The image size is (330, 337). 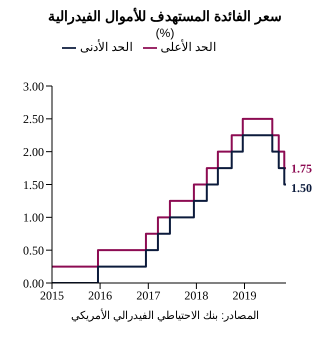 I want to click on y-tick-label: 1.50, so click(x=33, y=185).